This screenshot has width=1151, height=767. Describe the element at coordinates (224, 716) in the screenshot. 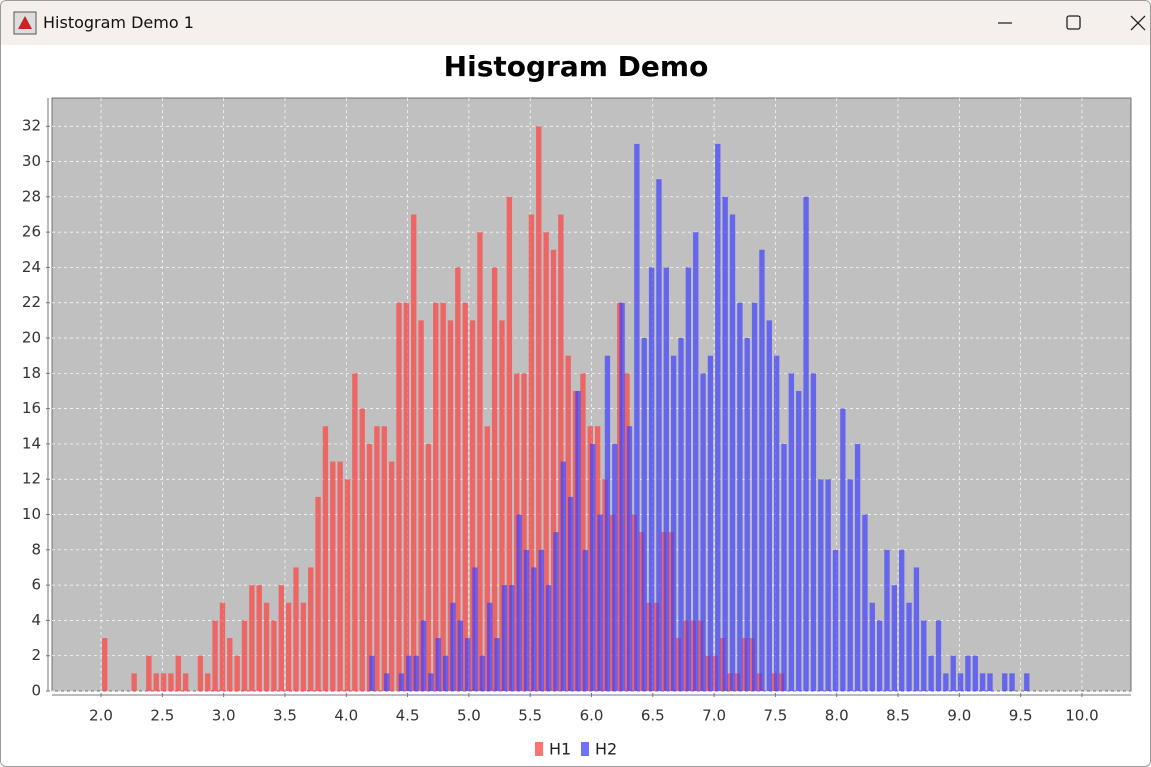

I see `x-tick-label: 3.0` at that location.